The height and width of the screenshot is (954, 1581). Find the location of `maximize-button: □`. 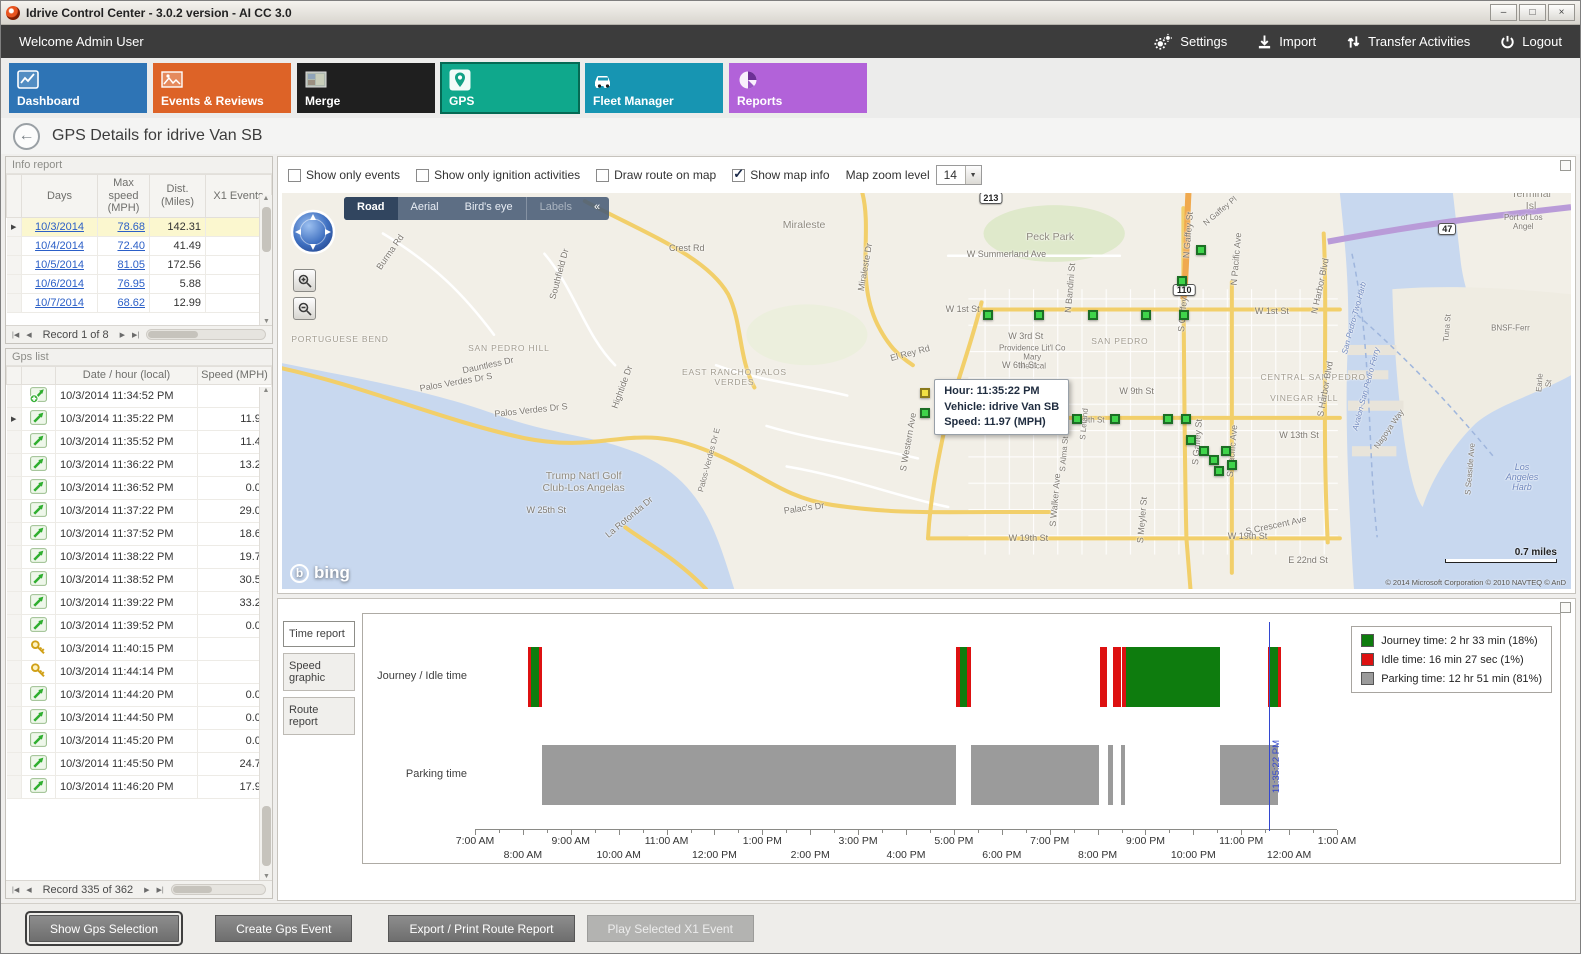

maximize-button: □ is located at coordinates (1532, 12).